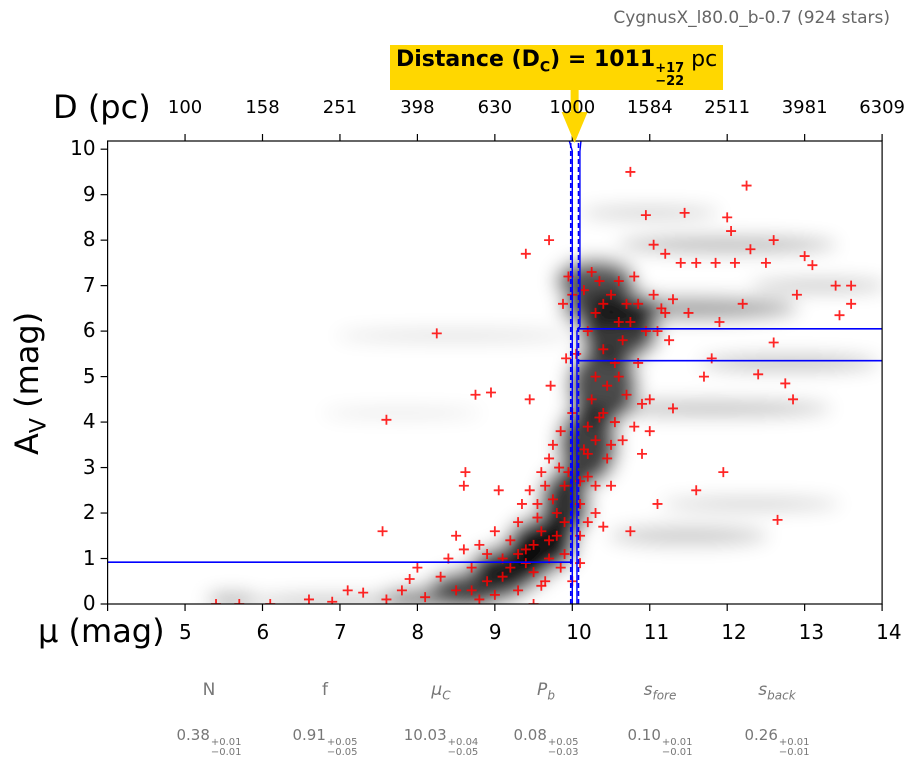 This screenshot has width=918, height=759. I want to click on x-axis-label: μ (mag), so click(101, 631).